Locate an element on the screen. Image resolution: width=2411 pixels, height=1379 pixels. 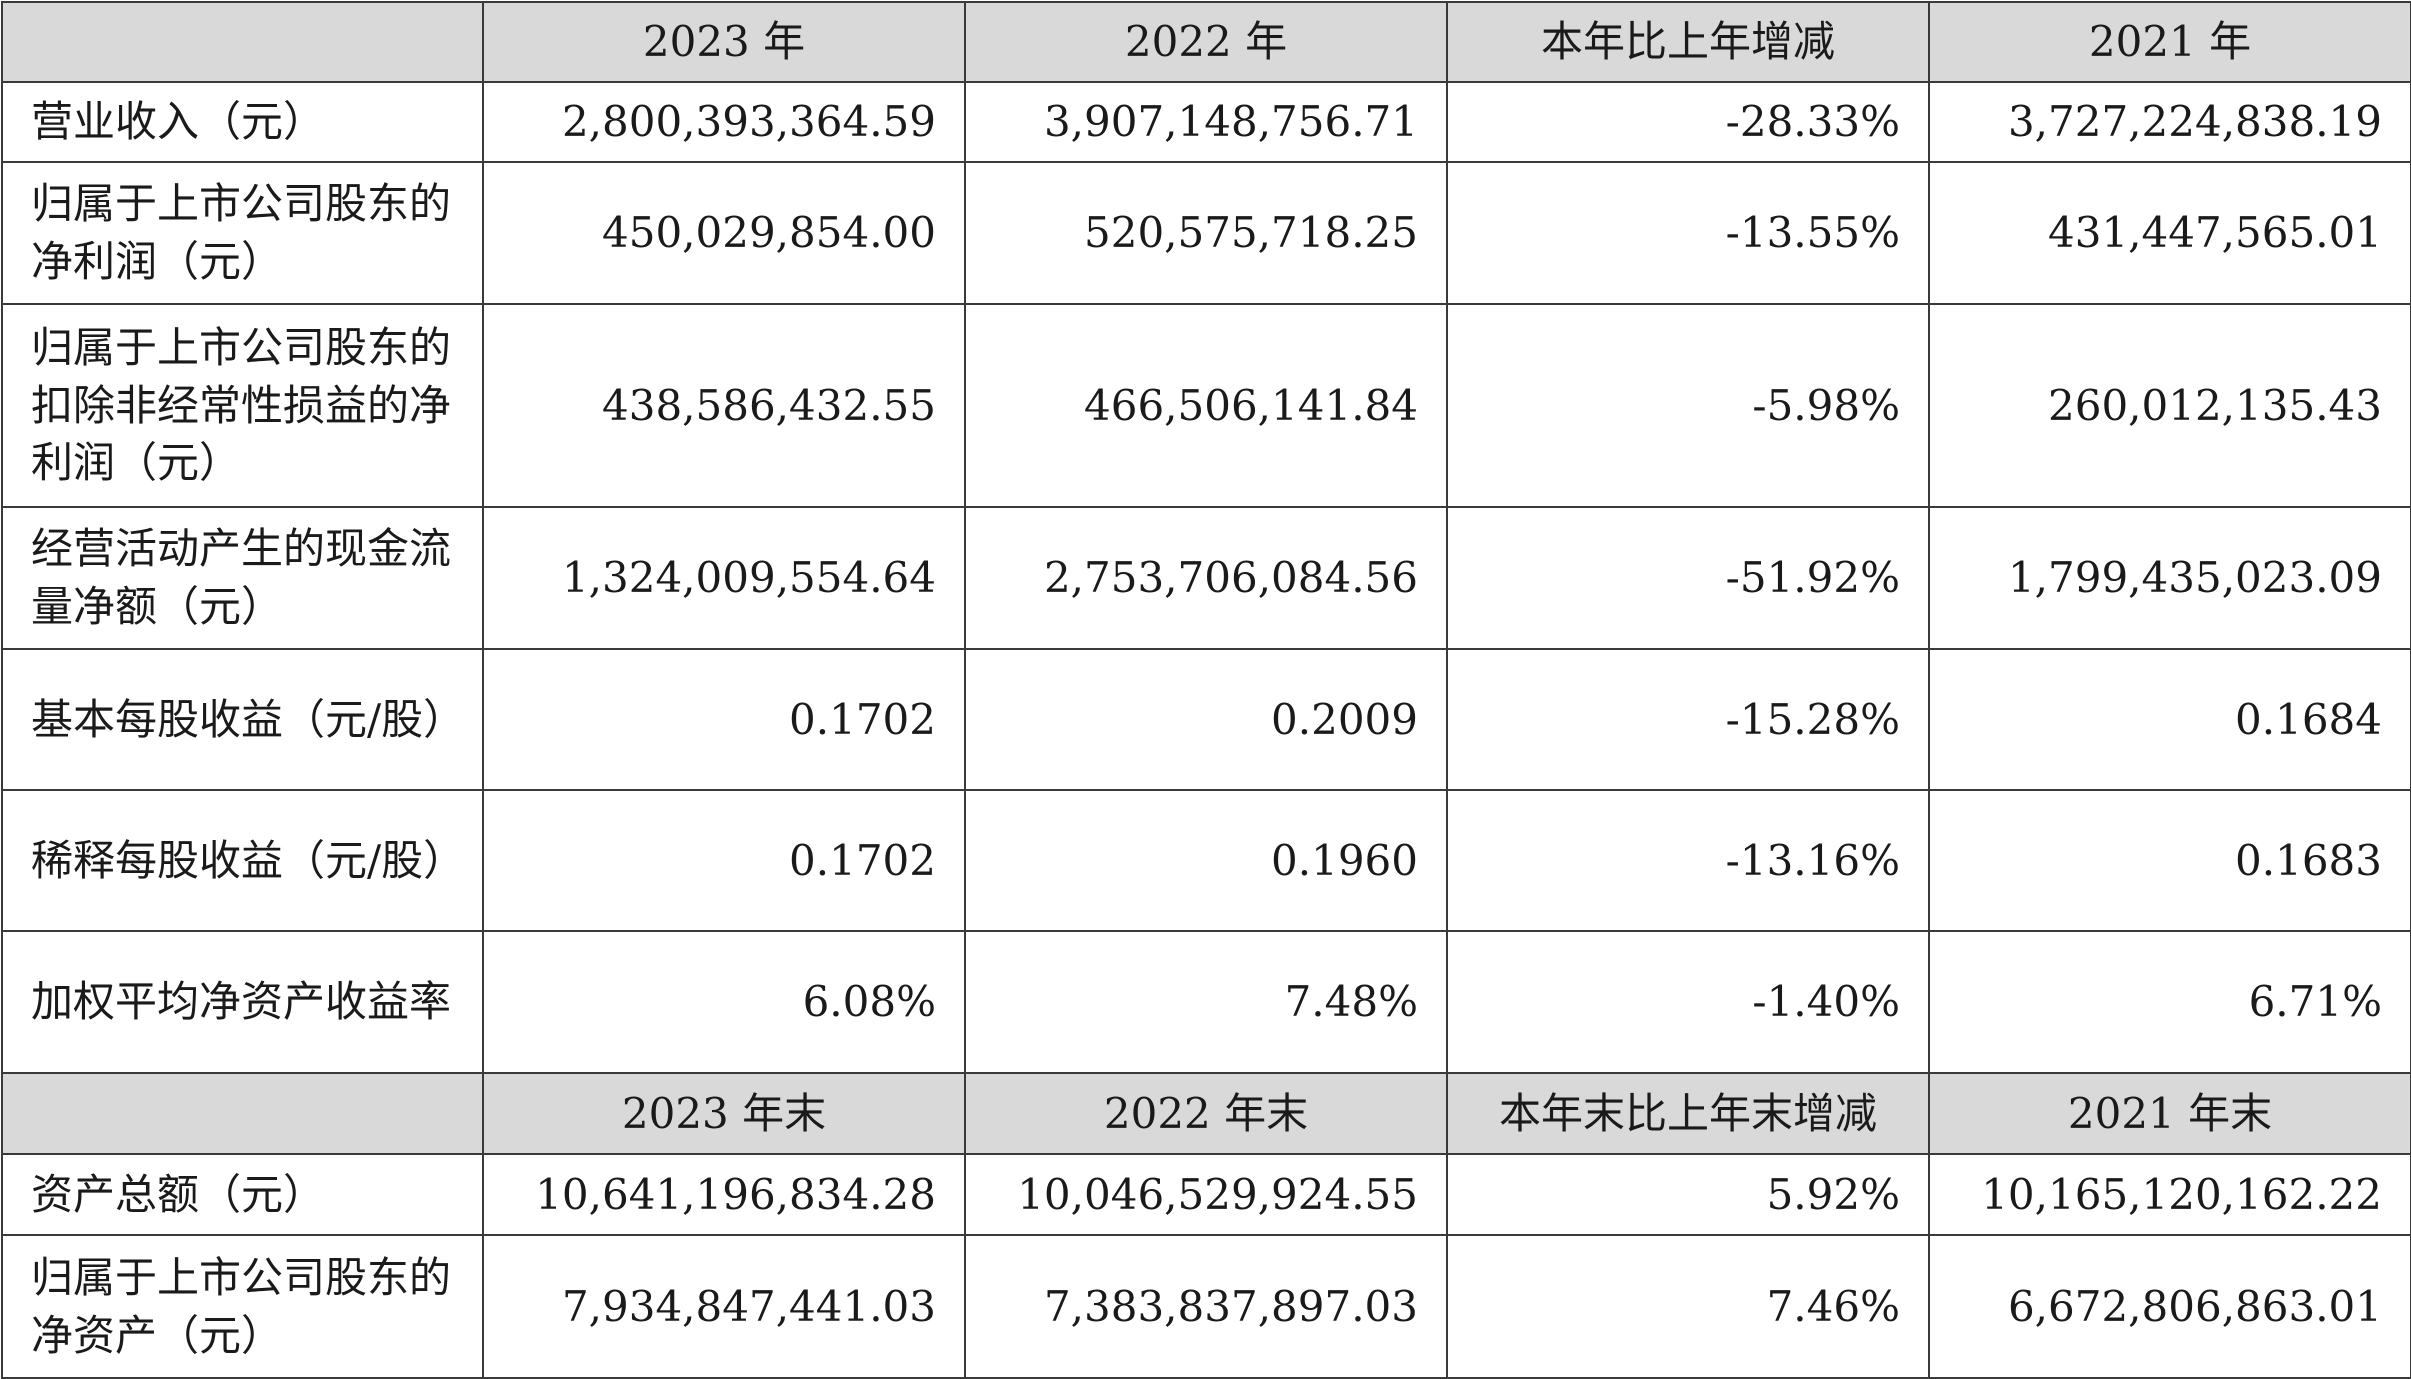
table-row: 稀释每股收益（元/股） 0.1702 0.1960 -13.16% 0.1683 is located at coordinates (1206, 860).